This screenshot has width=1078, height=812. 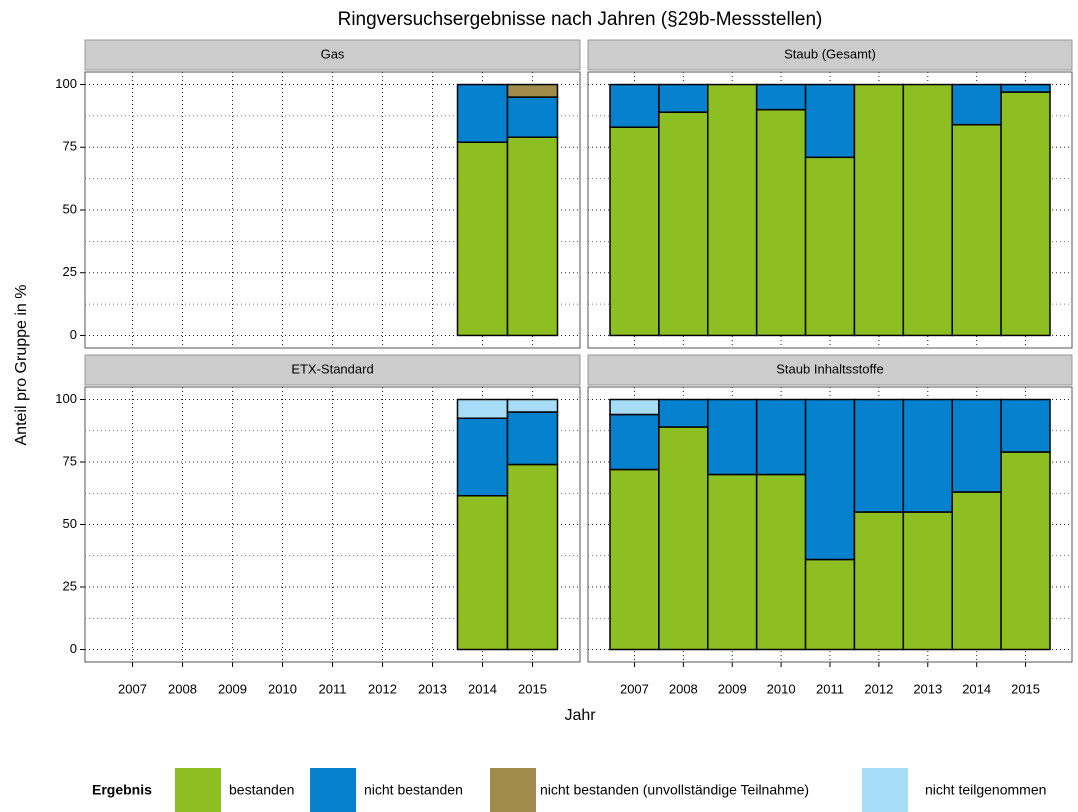 What do you see at coordinates (261, 790) in the screenshot?
I see `legend-label: bestanden` at bounding box center [261, 790].